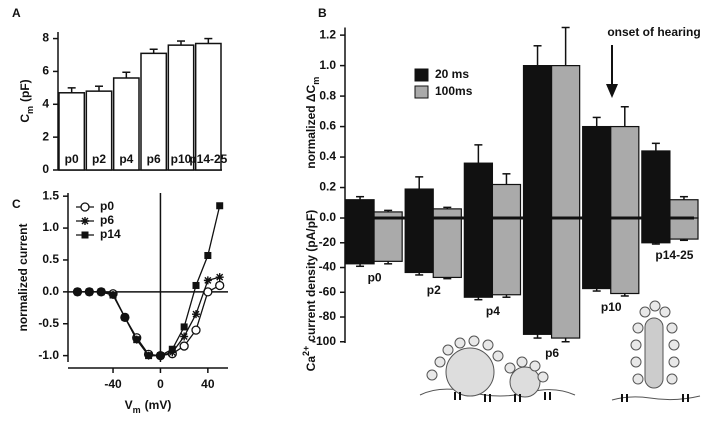 Image resolution: width=720 pixels, height=430 pixels. I want to click on y-axis-label: Cm (pF), so click(26, 100).